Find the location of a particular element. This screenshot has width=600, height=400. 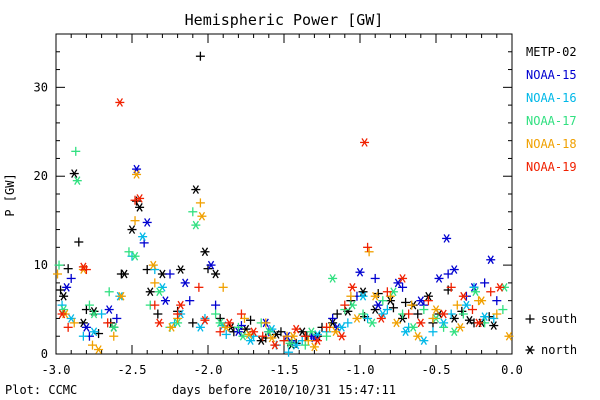

key-label-south: south is located at coordinates (559, 319).